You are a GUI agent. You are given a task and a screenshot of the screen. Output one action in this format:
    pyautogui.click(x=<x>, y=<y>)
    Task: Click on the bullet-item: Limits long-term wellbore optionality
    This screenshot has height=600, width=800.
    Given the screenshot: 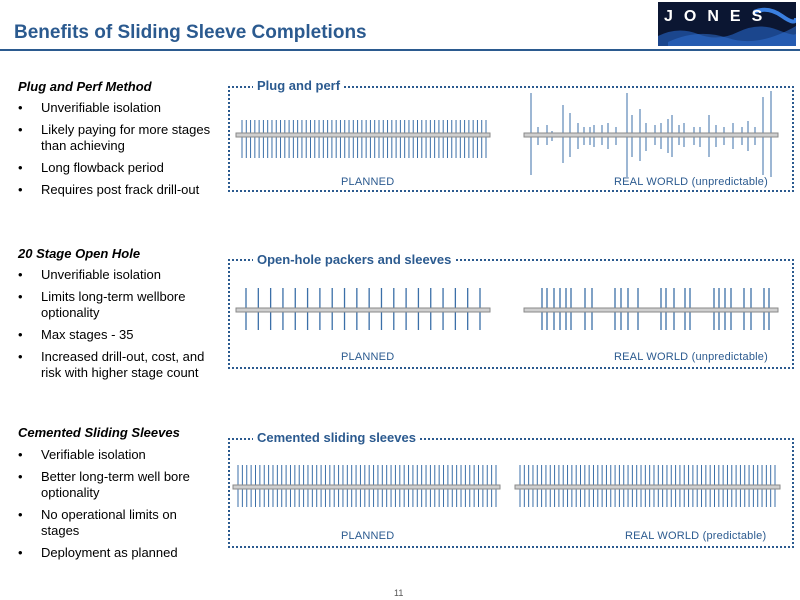 What is the action you would take?
    pyautogui.click(x=118, y=305)
    